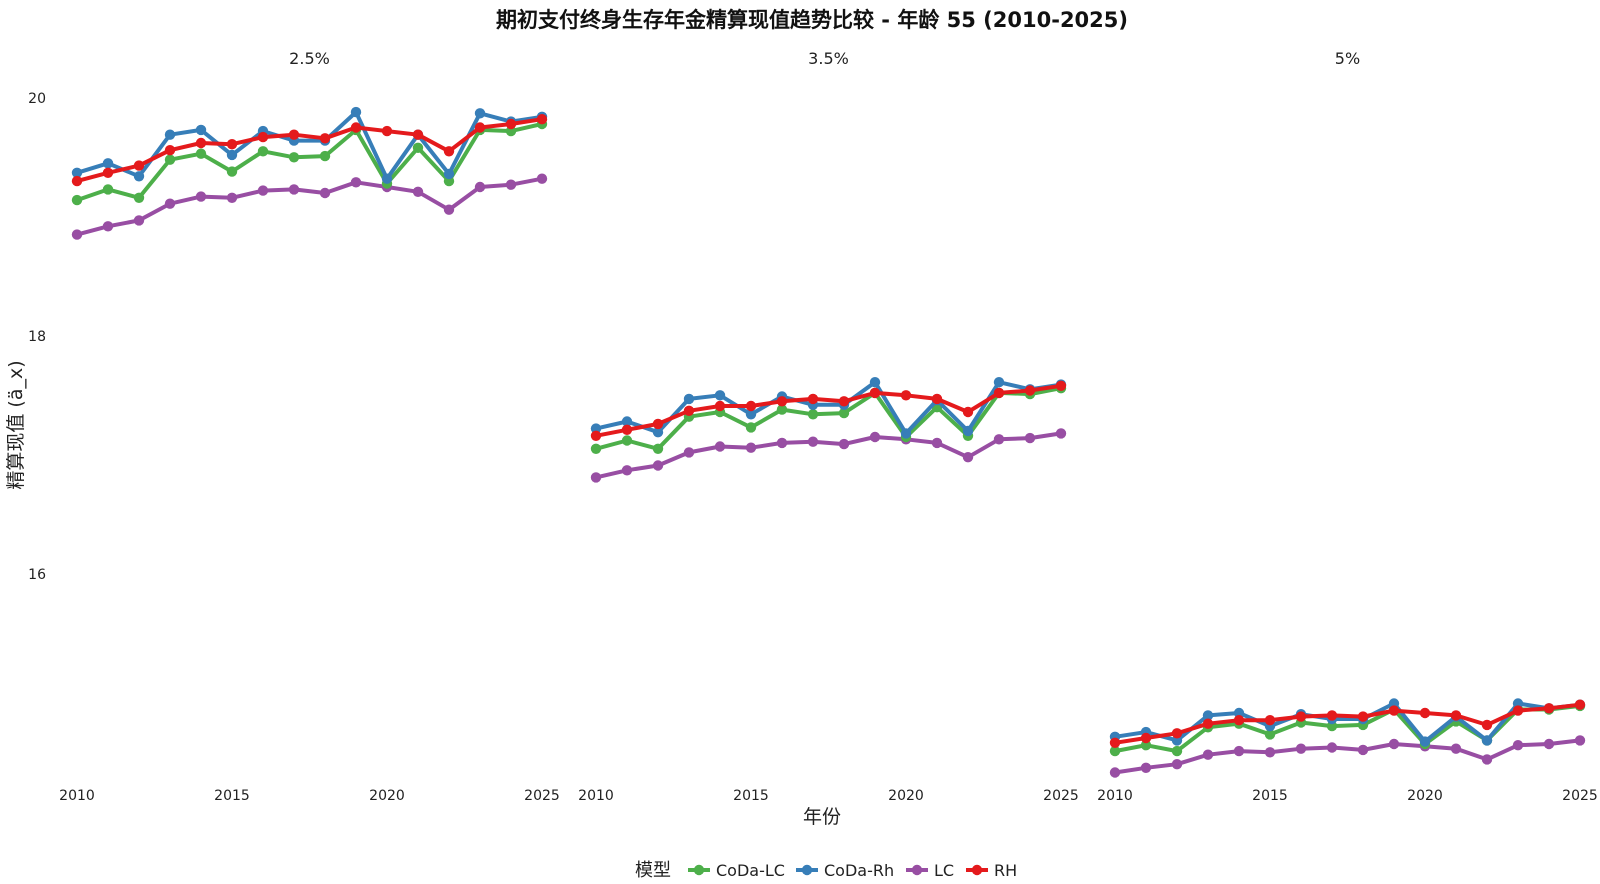 This screenshot has height=884, width=1600. Describe the element at coordinates (596, 796) in the screenshot. I see `x-tick-label: 2010` at that location.